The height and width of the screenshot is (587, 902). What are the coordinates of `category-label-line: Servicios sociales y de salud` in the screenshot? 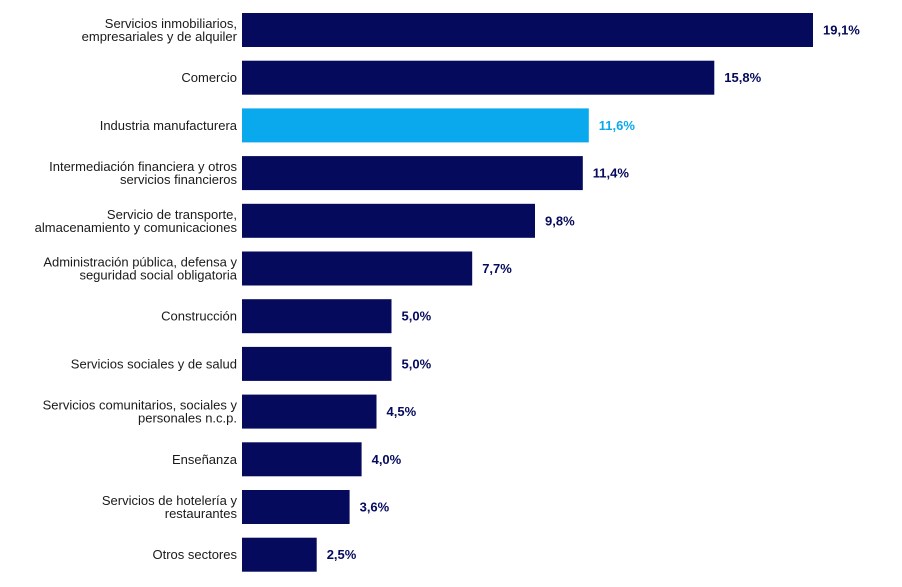 It's located at (154, 363).